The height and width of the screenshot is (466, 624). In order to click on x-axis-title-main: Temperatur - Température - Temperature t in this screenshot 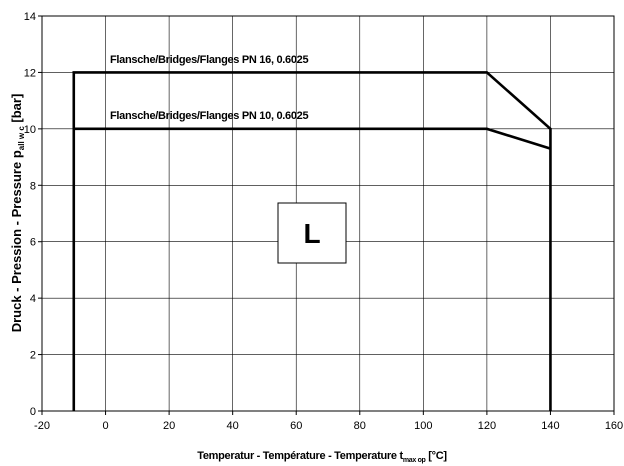, I will do `click(300, 456)`.